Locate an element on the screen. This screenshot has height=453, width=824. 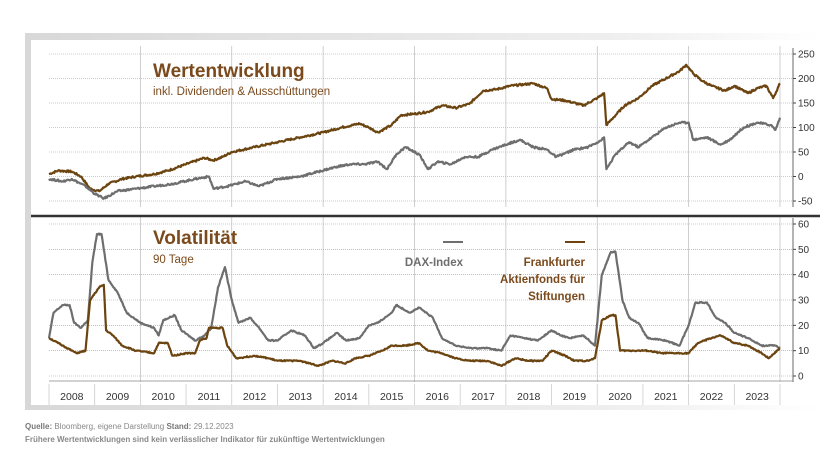
x-tick-label: 2012 is located at coordinates (255, 397).